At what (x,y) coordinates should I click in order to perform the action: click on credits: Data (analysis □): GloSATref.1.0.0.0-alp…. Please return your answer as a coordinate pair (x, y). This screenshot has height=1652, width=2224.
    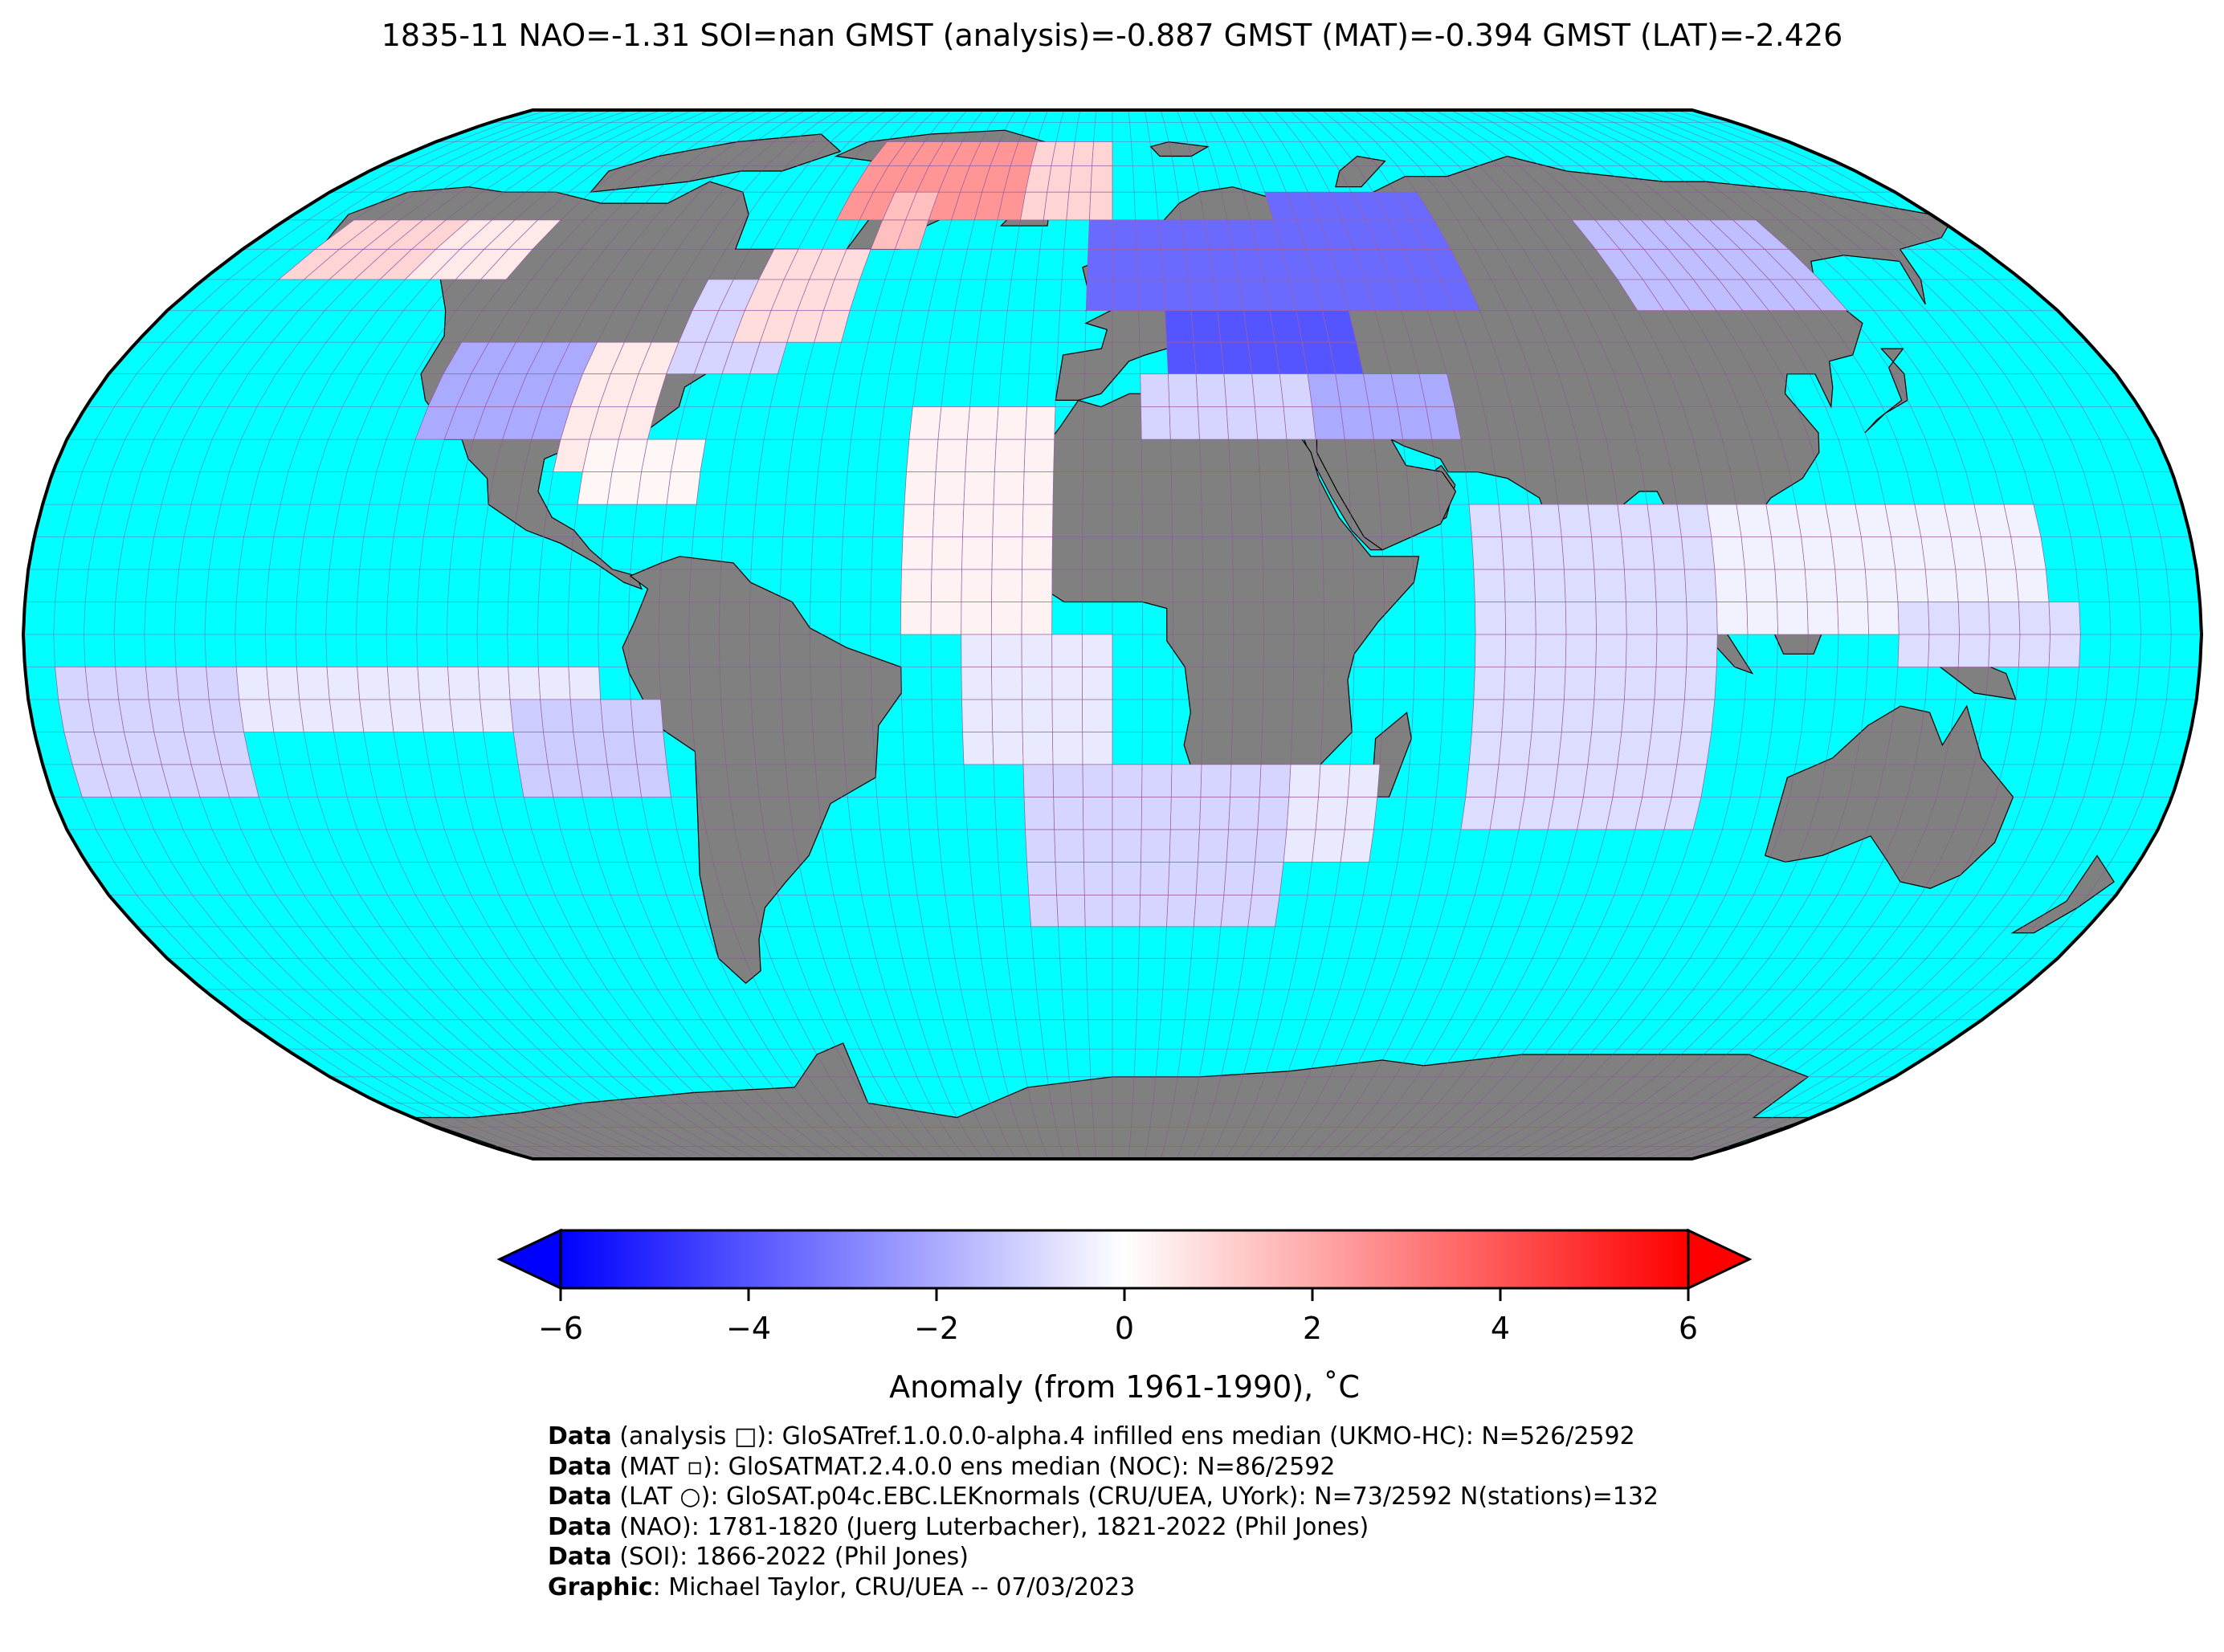
    Looking at the image, I should click on (1103, 1512).